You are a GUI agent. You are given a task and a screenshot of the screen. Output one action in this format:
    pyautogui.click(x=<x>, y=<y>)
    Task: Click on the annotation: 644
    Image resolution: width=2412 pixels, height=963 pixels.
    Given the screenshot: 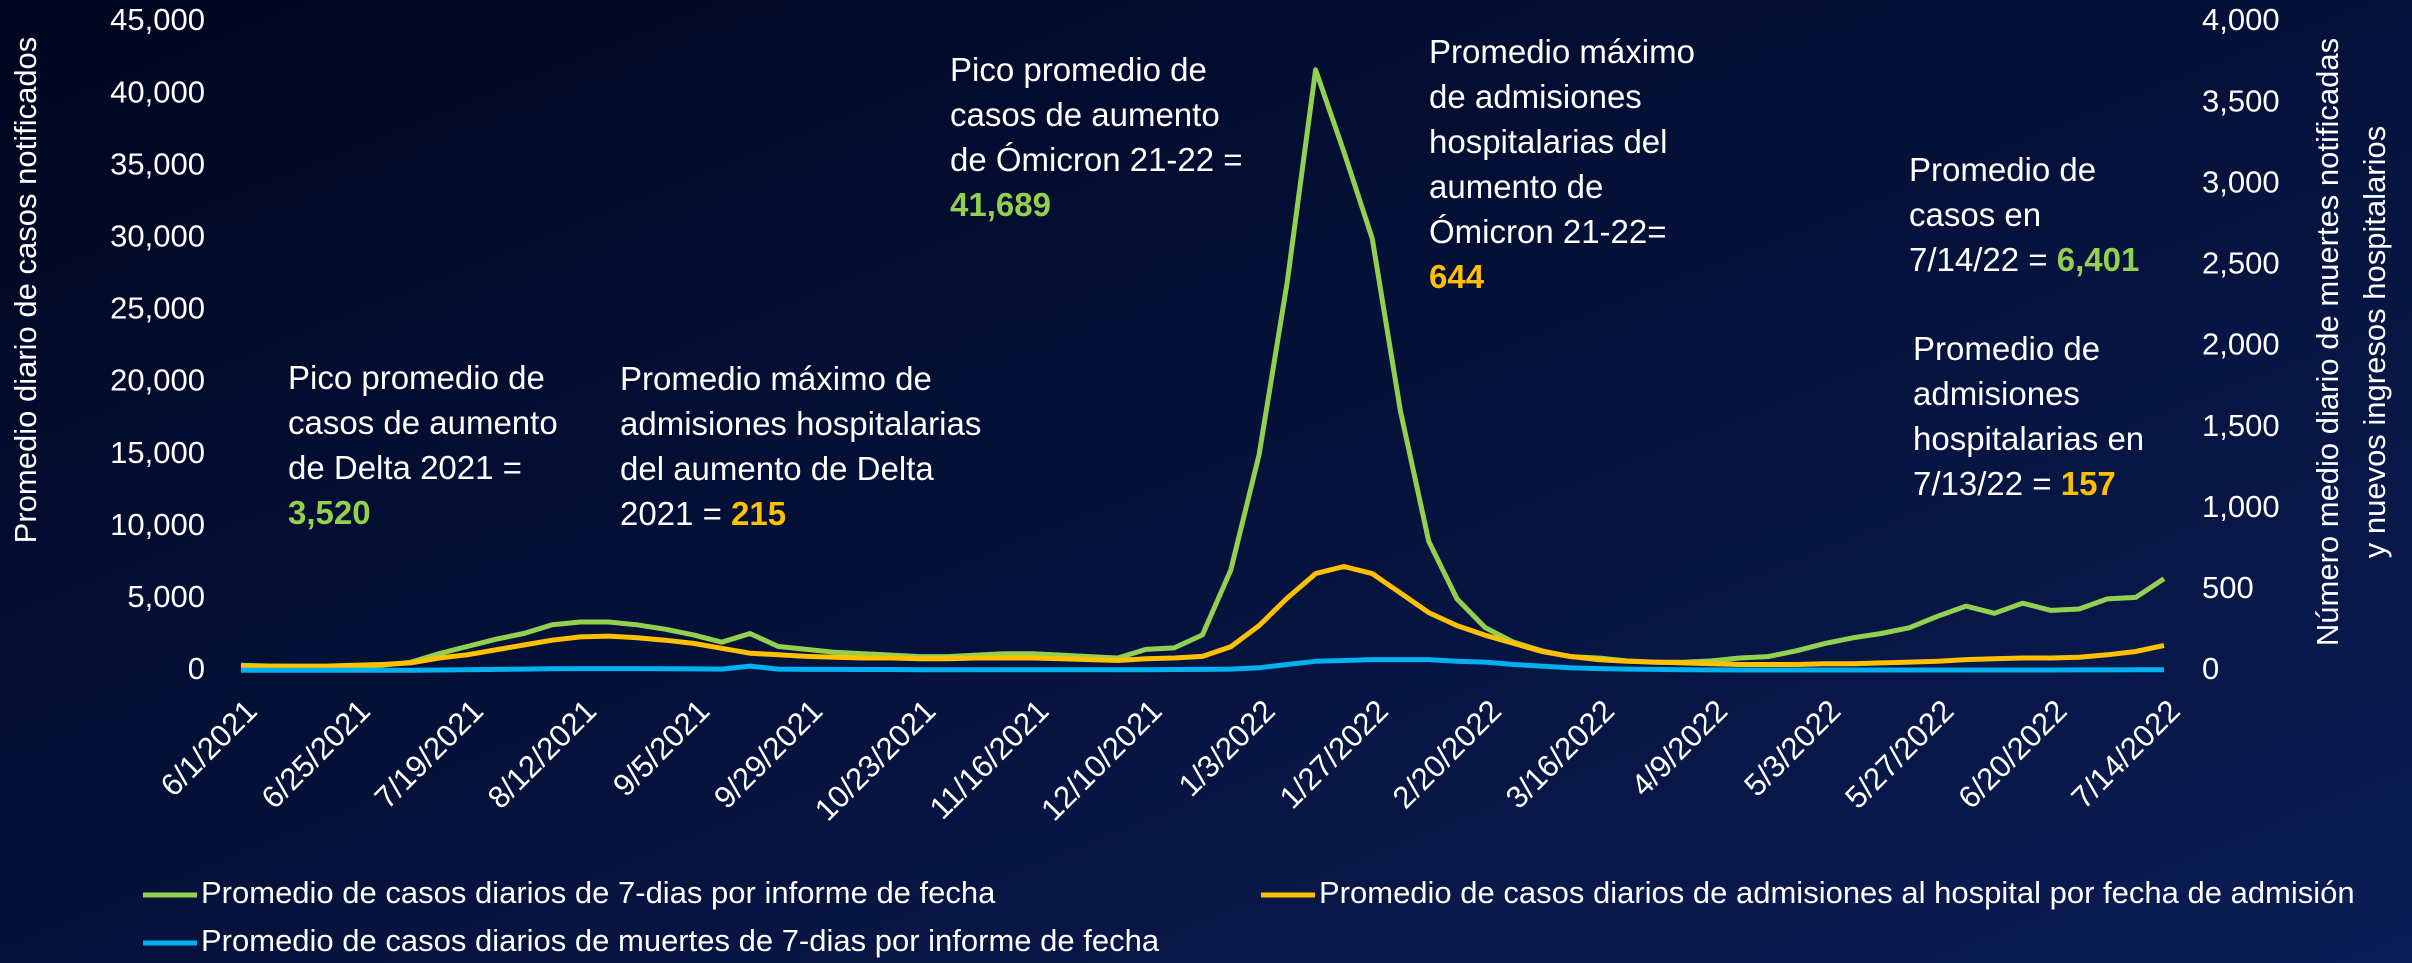 What is the action you would take?
    pyautogui.click(x=1457, y=276)
    